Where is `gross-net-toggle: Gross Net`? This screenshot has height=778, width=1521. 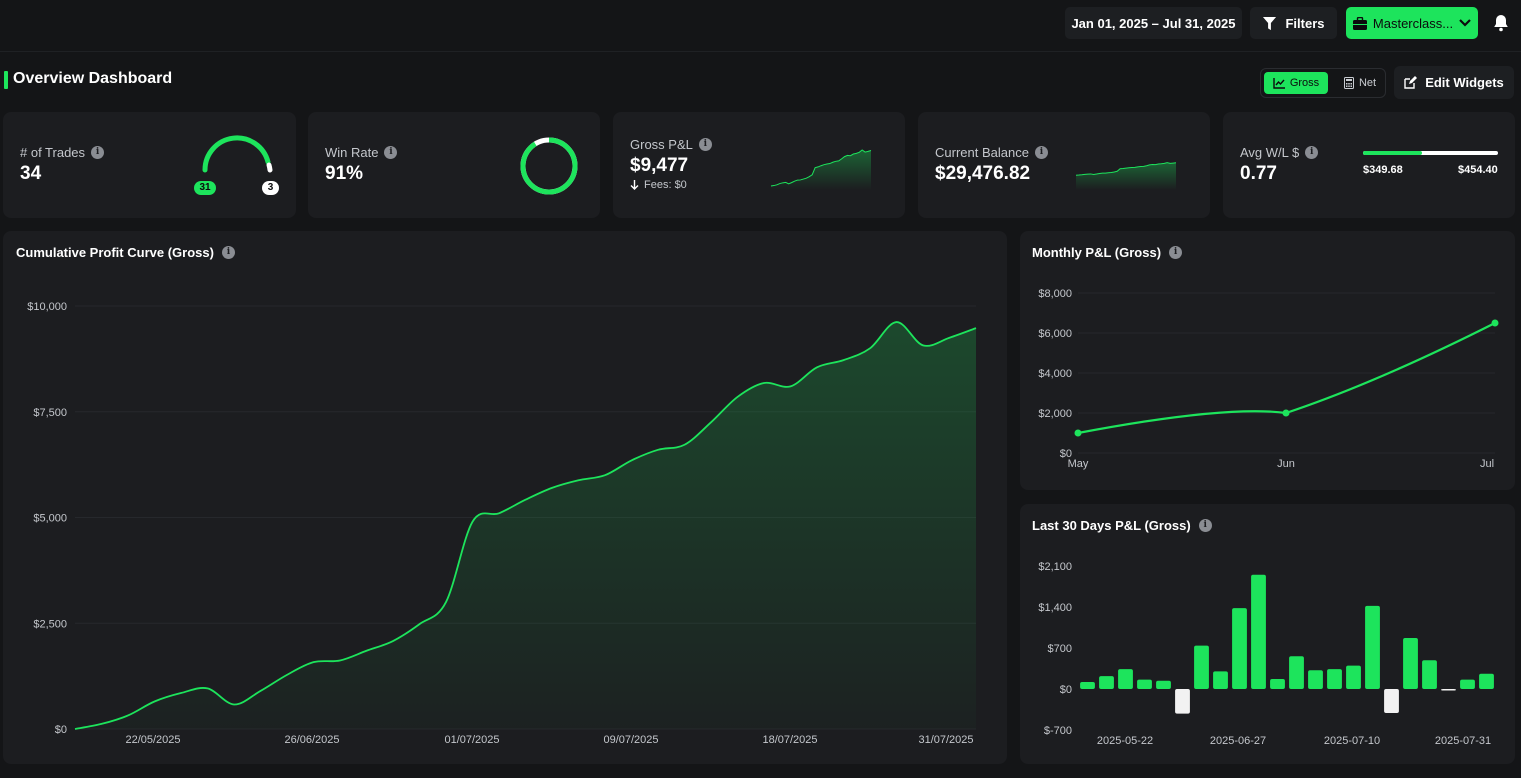 gross-net-toggle: Gross Net is located at coordinates (1323, 83).